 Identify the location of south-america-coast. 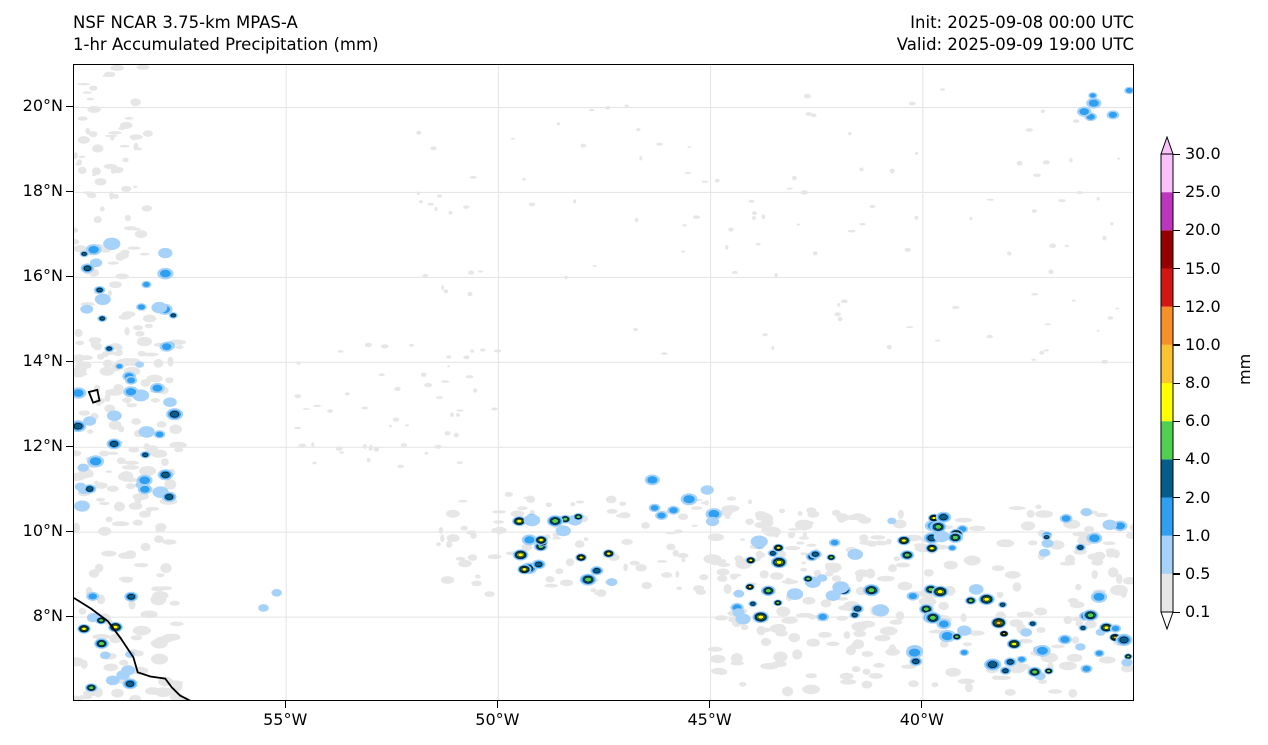
(132, 648).